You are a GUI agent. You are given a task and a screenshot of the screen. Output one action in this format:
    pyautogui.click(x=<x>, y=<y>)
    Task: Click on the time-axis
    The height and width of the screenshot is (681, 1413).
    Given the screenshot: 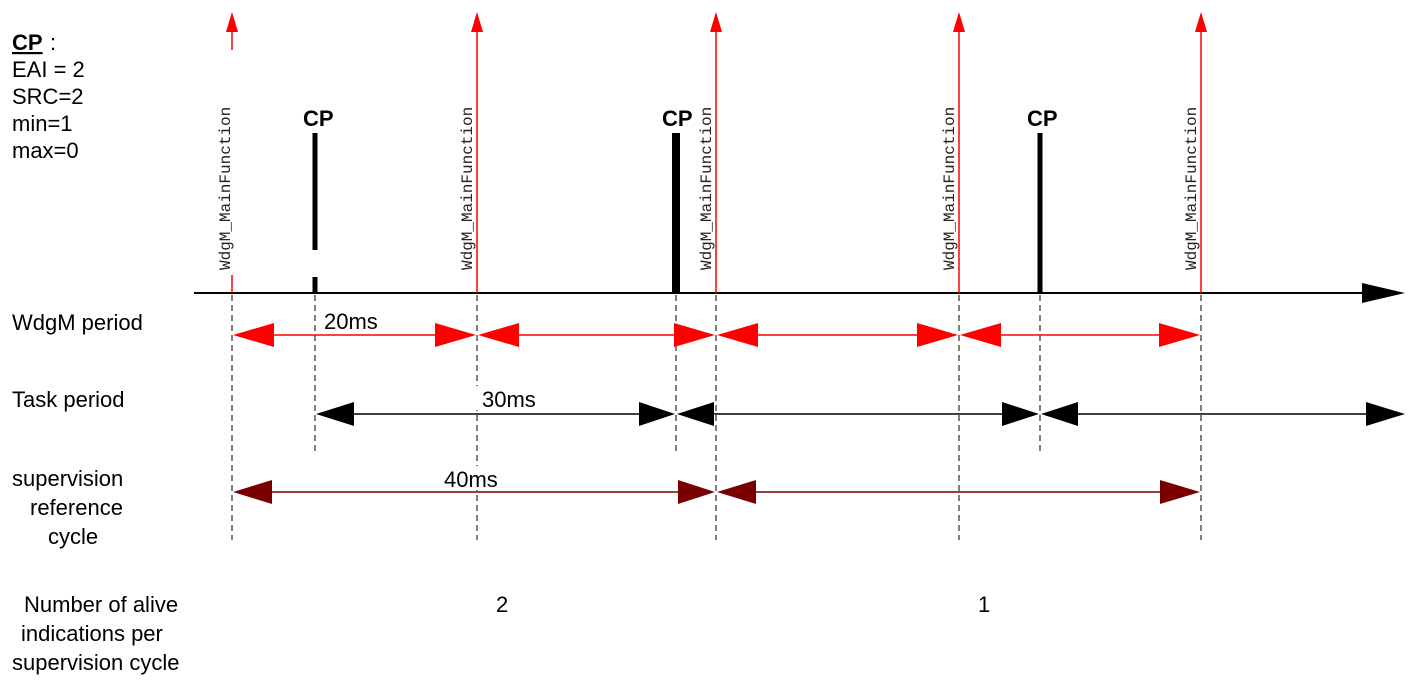 What is the action you would take?
    pyautogui.click(x=799, y=293)
    